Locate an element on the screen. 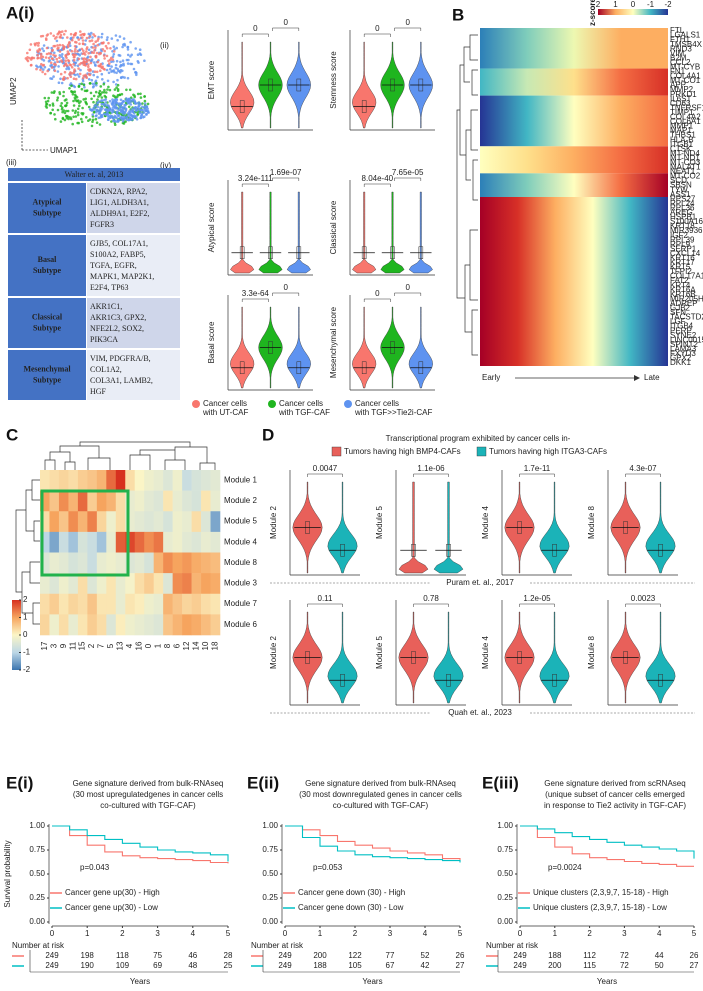 The image size is (703, 991). label: 3 is located at coordinates (157, 933).